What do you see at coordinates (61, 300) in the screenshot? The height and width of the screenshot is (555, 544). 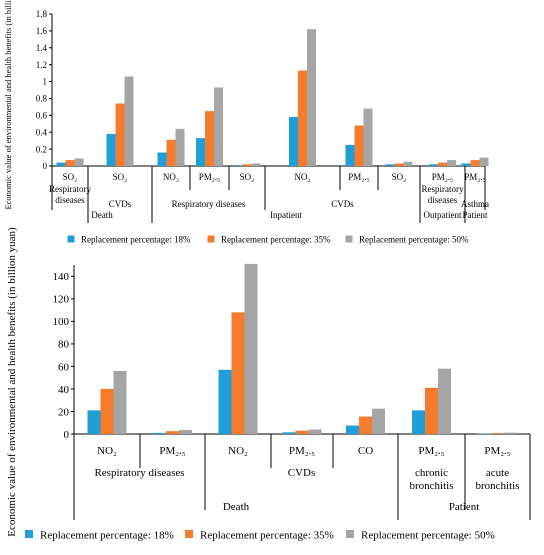 I see `chart2-y-tick-label: 120` at bounding box center [61, 300].